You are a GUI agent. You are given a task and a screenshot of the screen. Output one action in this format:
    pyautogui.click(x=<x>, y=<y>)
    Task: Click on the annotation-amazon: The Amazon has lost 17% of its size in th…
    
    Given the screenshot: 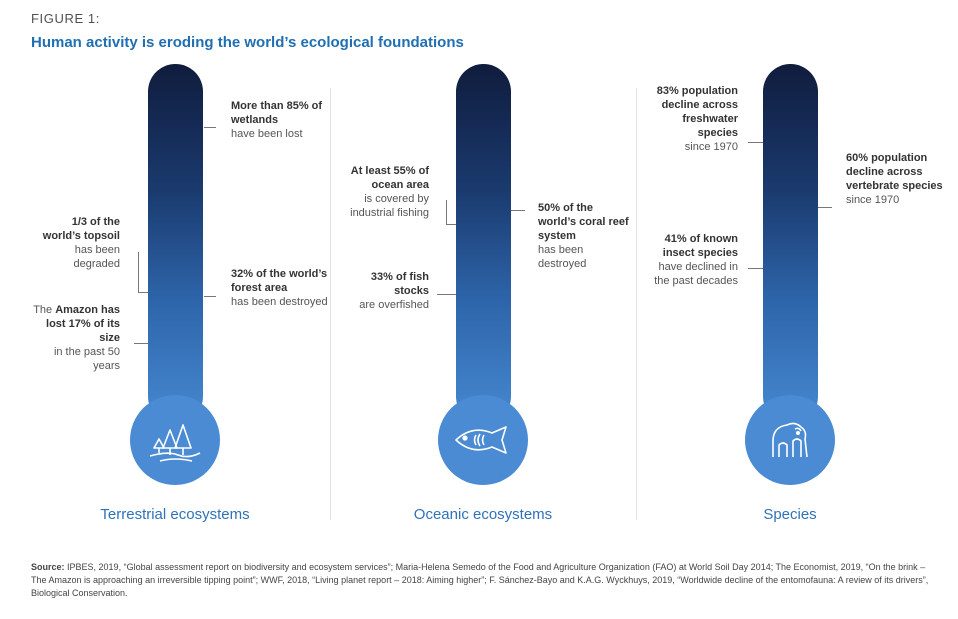 What is the action you would take?
    pyautogui.click(x=76, y=338)
    